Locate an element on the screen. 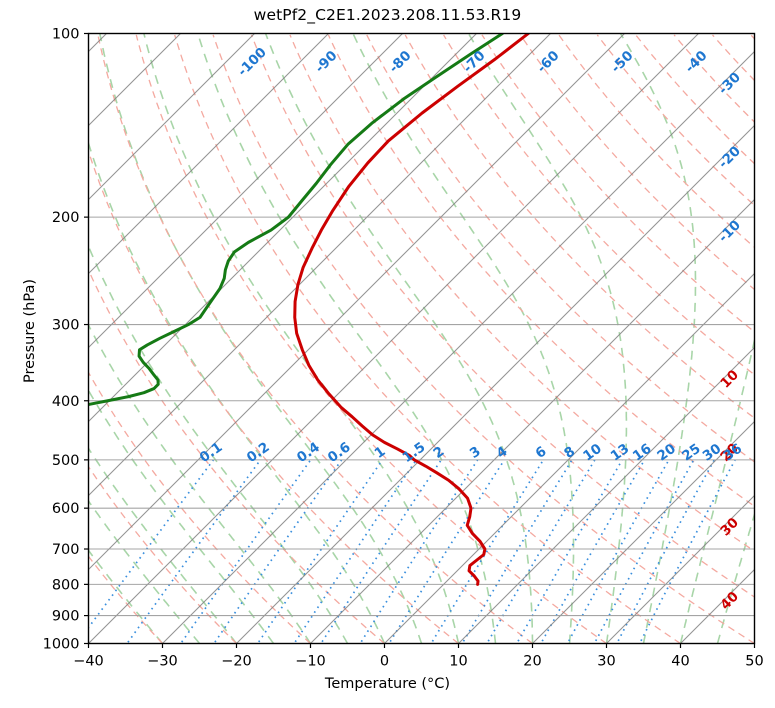 The height and width of the screenshot is (708, 775). y-tick-label: 900 is located at coordinates (66, 617).